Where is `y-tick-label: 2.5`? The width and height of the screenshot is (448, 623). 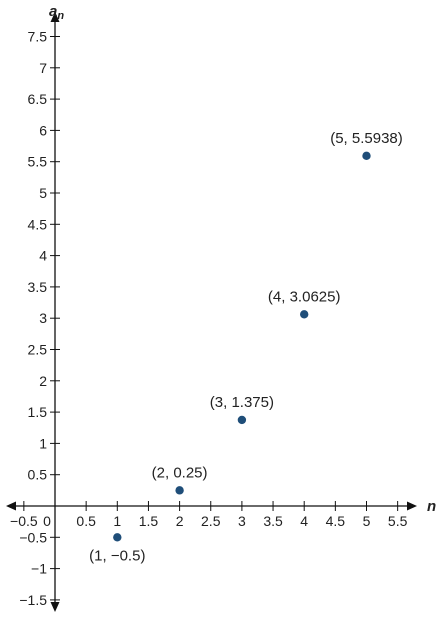 y-tick-label: 2.5 is located at coordinates (38, 350).